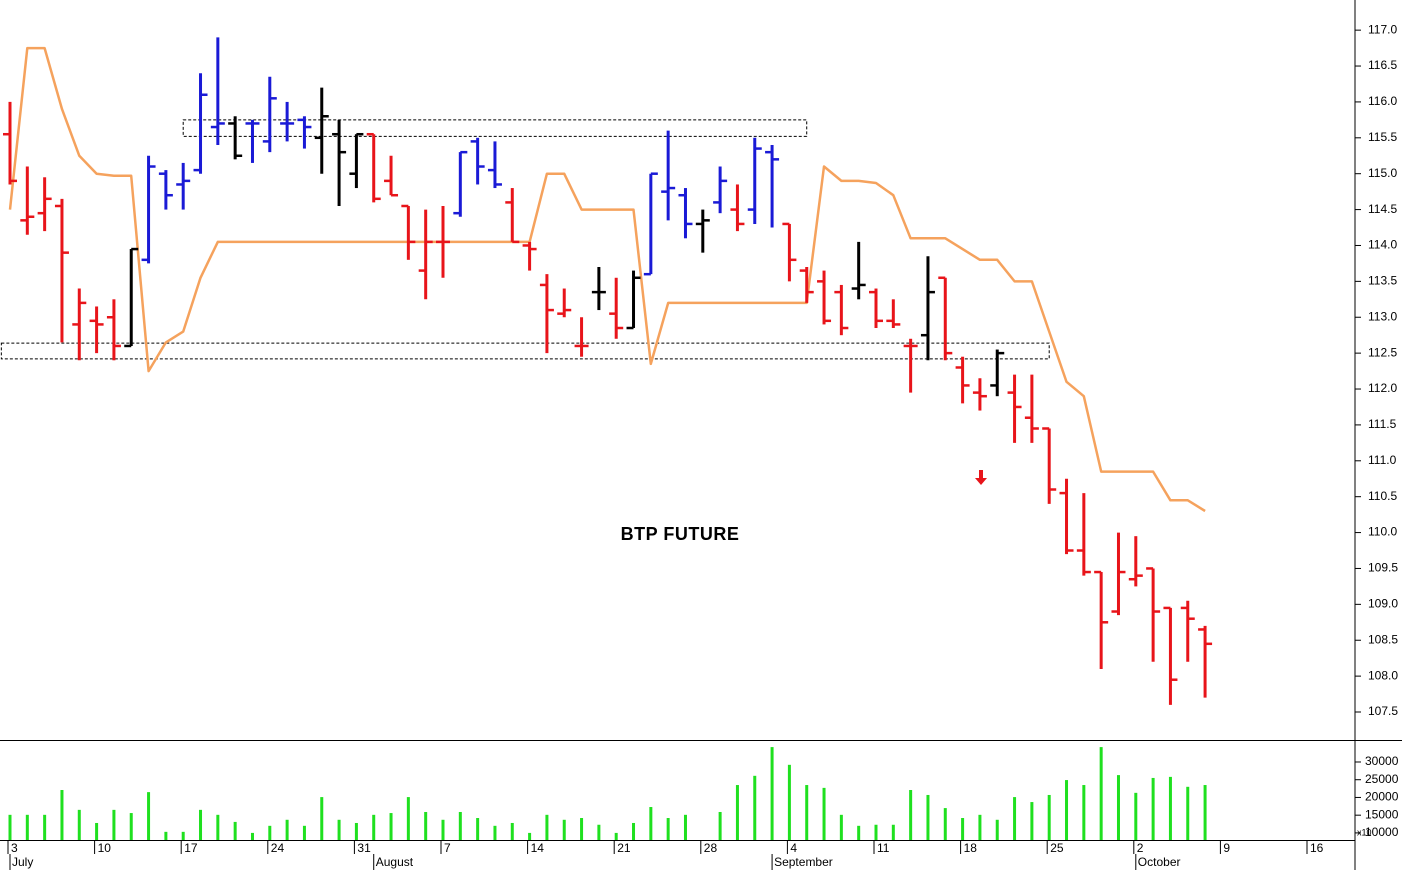 The image size is (1402, 870). Describe the element at coordinates (1383, 604) in the screenshot. I see `y-tick-label: 109.0` at that location.